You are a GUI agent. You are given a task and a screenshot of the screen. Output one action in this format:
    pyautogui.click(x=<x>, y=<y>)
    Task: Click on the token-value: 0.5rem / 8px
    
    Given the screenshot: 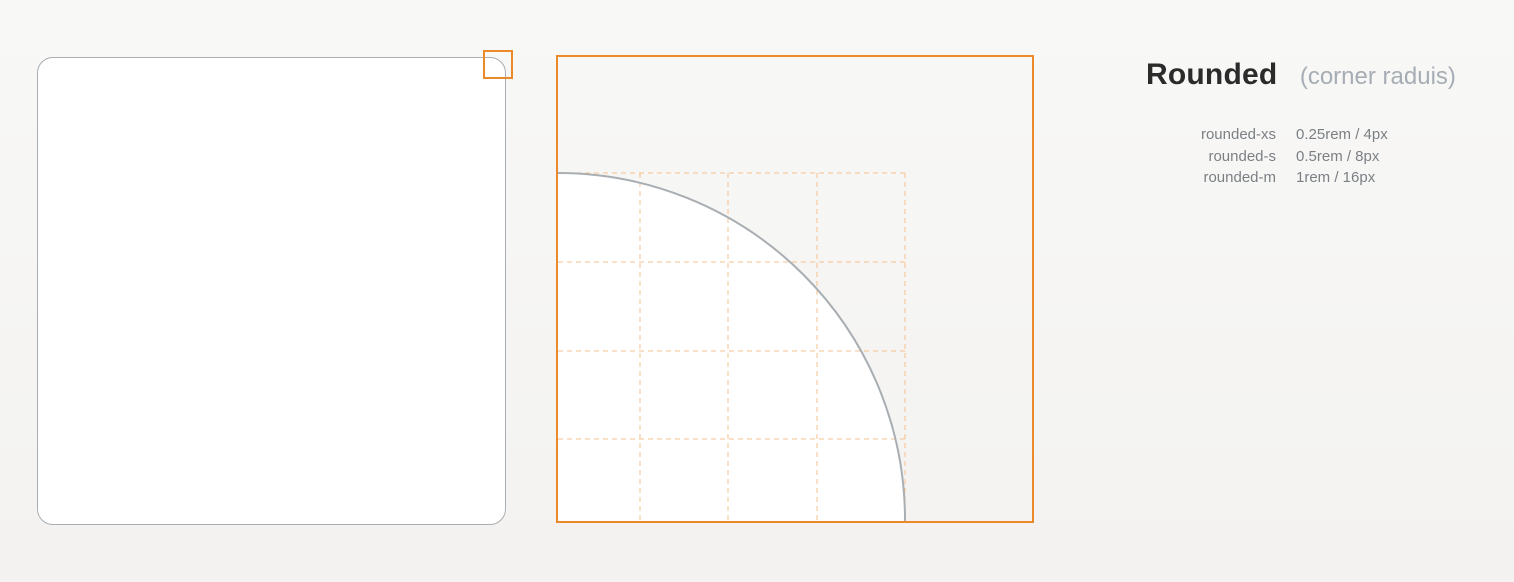 What is the action you would take?
    pyautogui.click(x=1338, y=156)
    